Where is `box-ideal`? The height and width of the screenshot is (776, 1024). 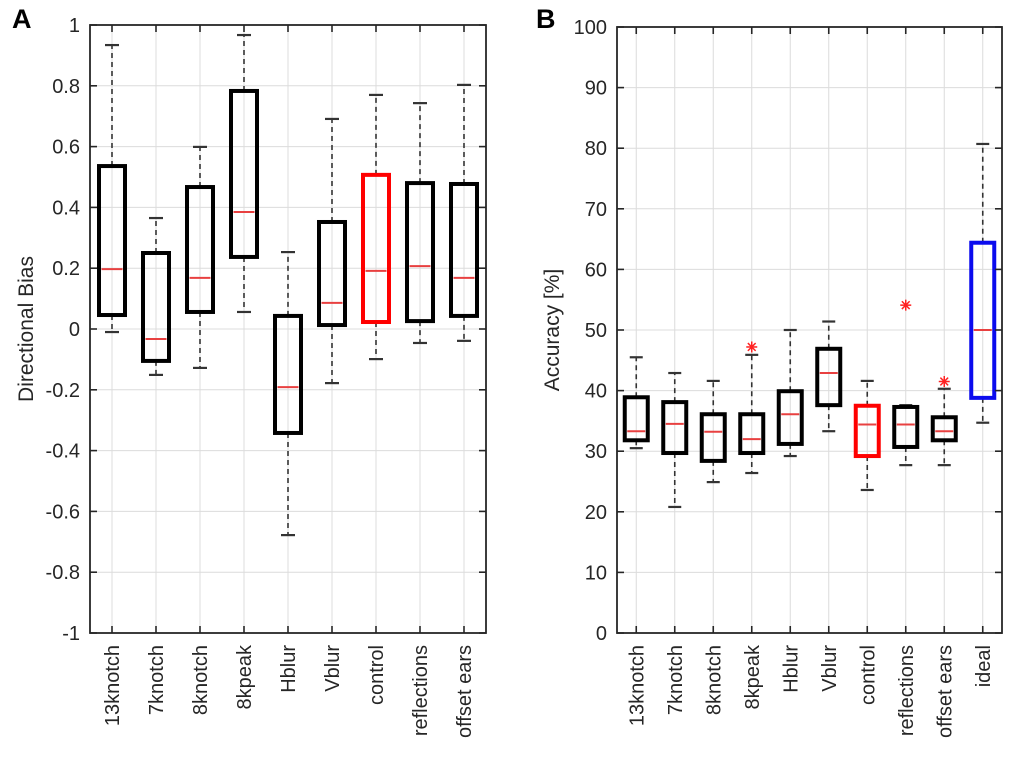 box-ideal is located at coordinates (983, 320).